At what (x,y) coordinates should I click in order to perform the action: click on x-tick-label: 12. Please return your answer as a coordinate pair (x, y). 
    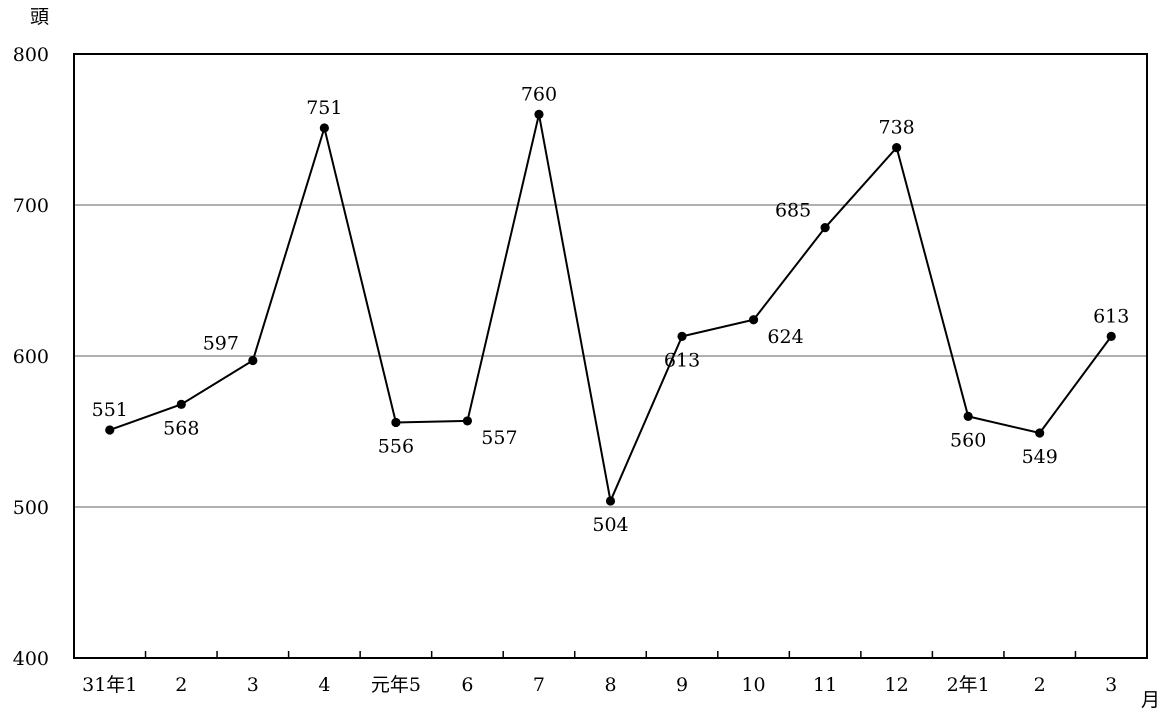
    Looking at the image, I should click on (897, 685).